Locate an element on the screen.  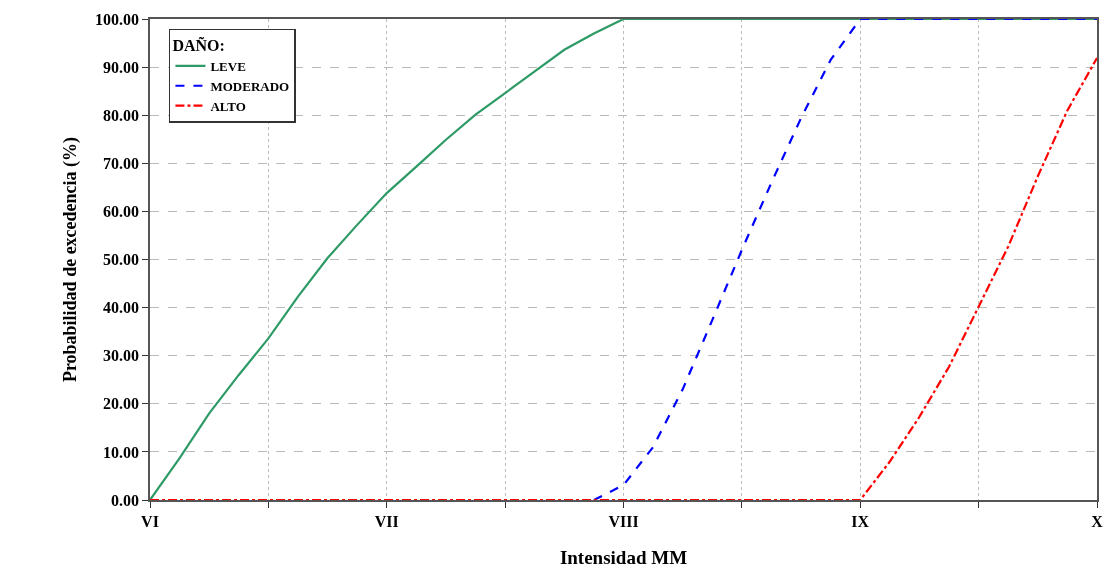
y-tick-label: 80.00 is located at coordinates (121, 115).